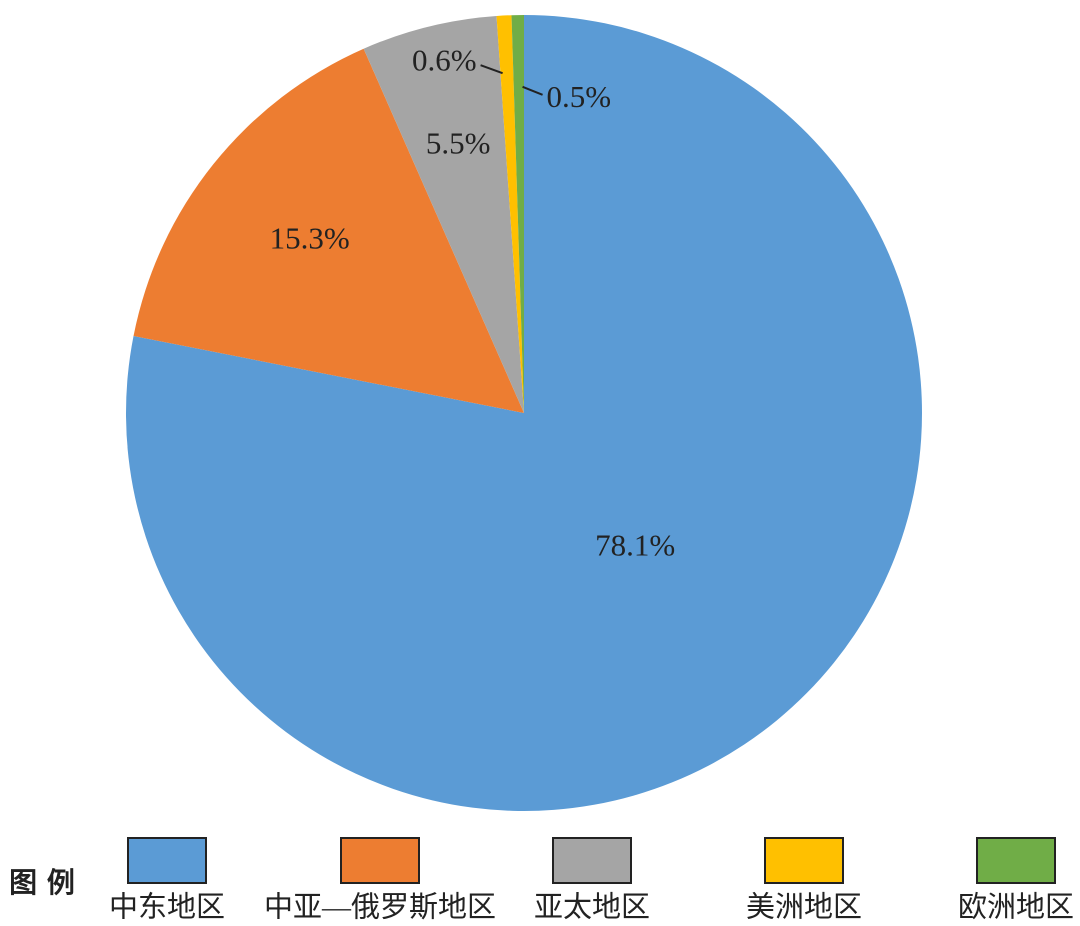 The image size is (1080, 926). Describe the element at coordinates (458, 142) in the screenshot. I see `data-label: 5.5%` at that location.